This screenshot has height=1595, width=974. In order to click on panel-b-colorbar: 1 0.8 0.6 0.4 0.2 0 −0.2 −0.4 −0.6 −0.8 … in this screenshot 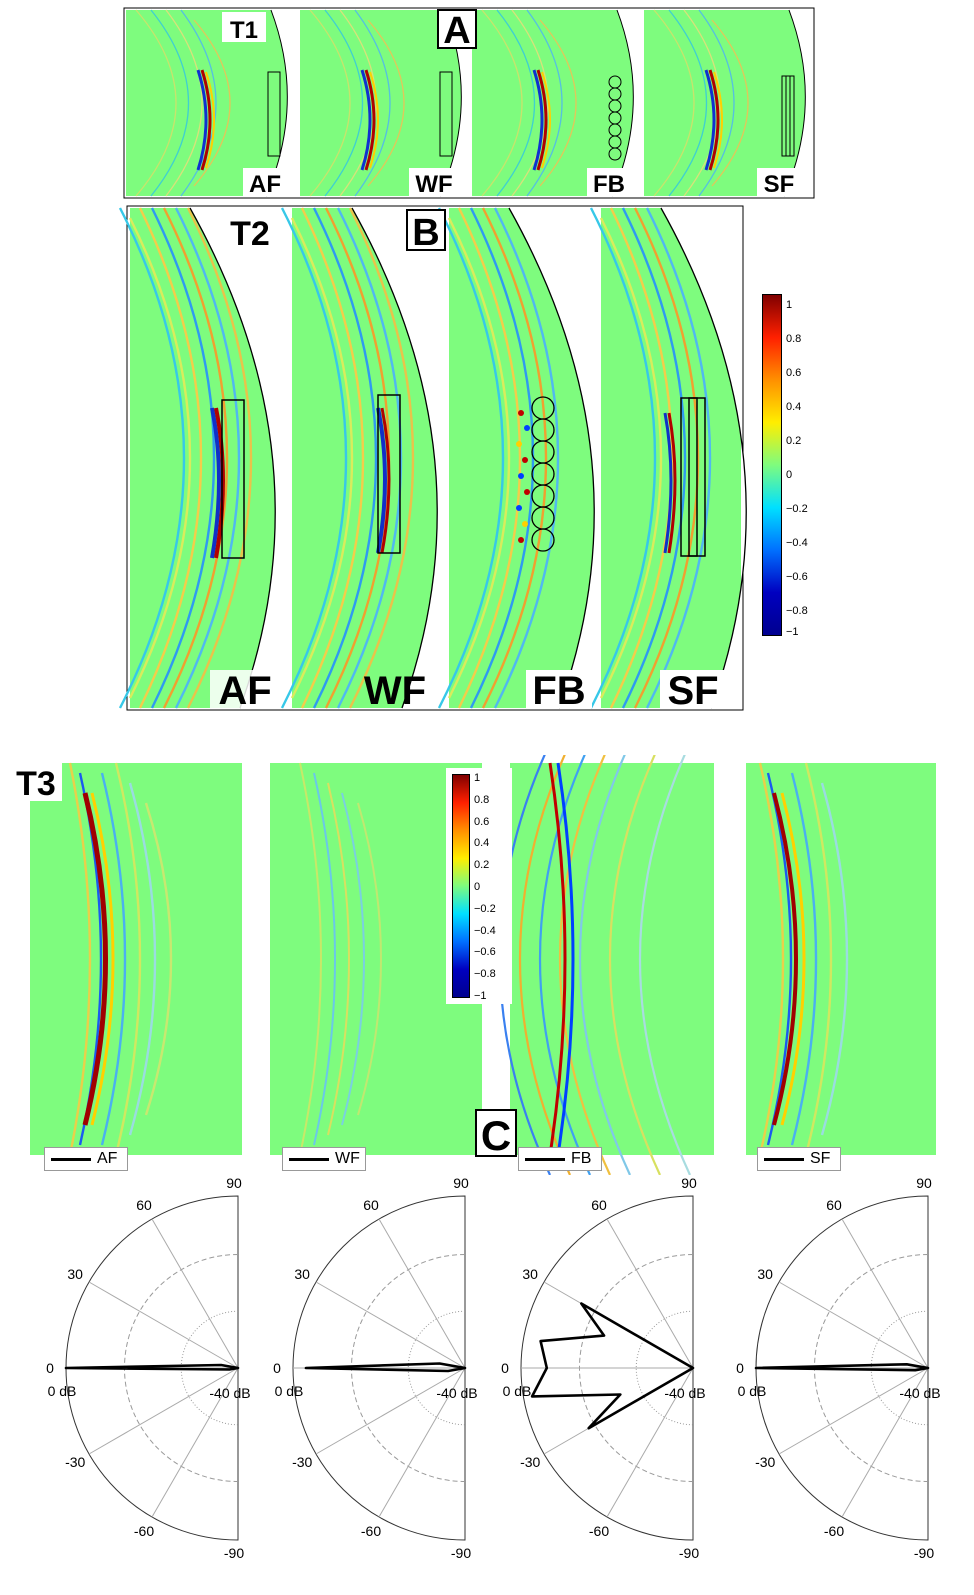, I will do `click(820, 466)`.